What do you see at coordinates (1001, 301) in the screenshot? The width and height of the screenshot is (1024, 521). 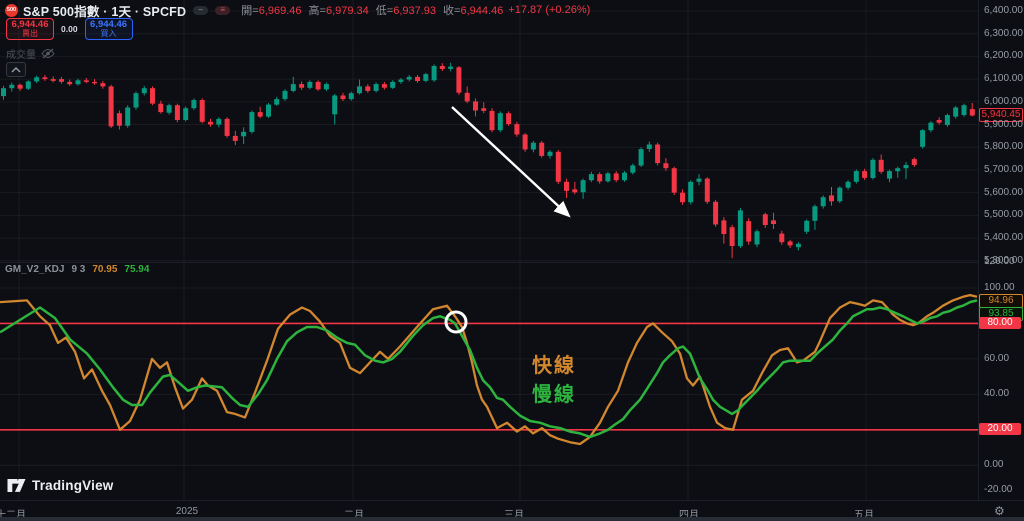 I see `kdj-k-axis-label: 94.96` at bounding box center [1001, 301].